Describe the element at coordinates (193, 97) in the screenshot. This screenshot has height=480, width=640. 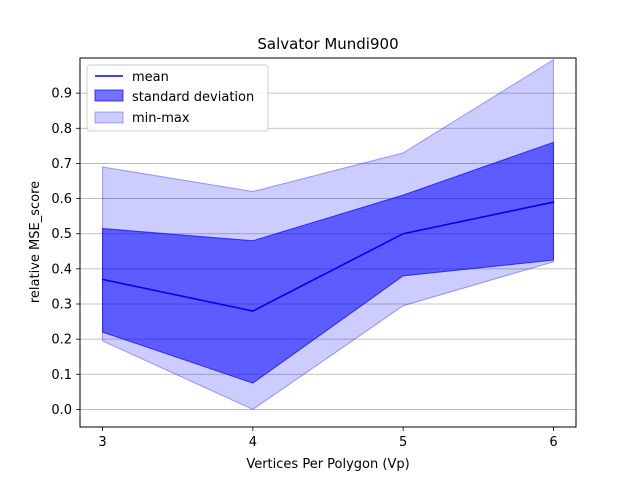
I see `legend-label-std: standard deviation` at that location.